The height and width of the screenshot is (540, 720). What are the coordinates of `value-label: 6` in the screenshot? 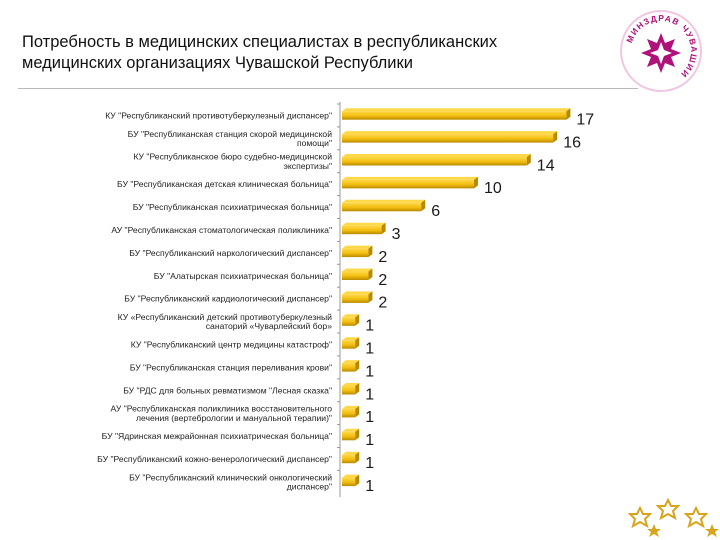 It's located at (435, 211).